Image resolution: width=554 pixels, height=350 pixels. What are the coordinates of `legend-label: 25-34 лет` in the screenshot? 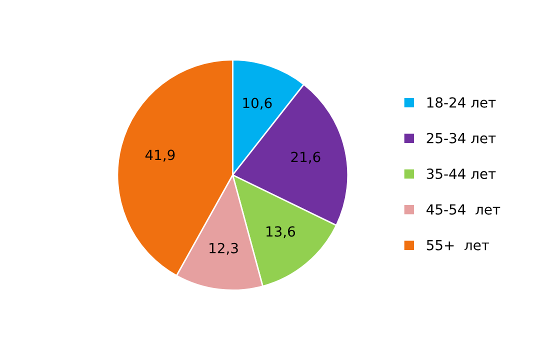 It's located at (461, 138).